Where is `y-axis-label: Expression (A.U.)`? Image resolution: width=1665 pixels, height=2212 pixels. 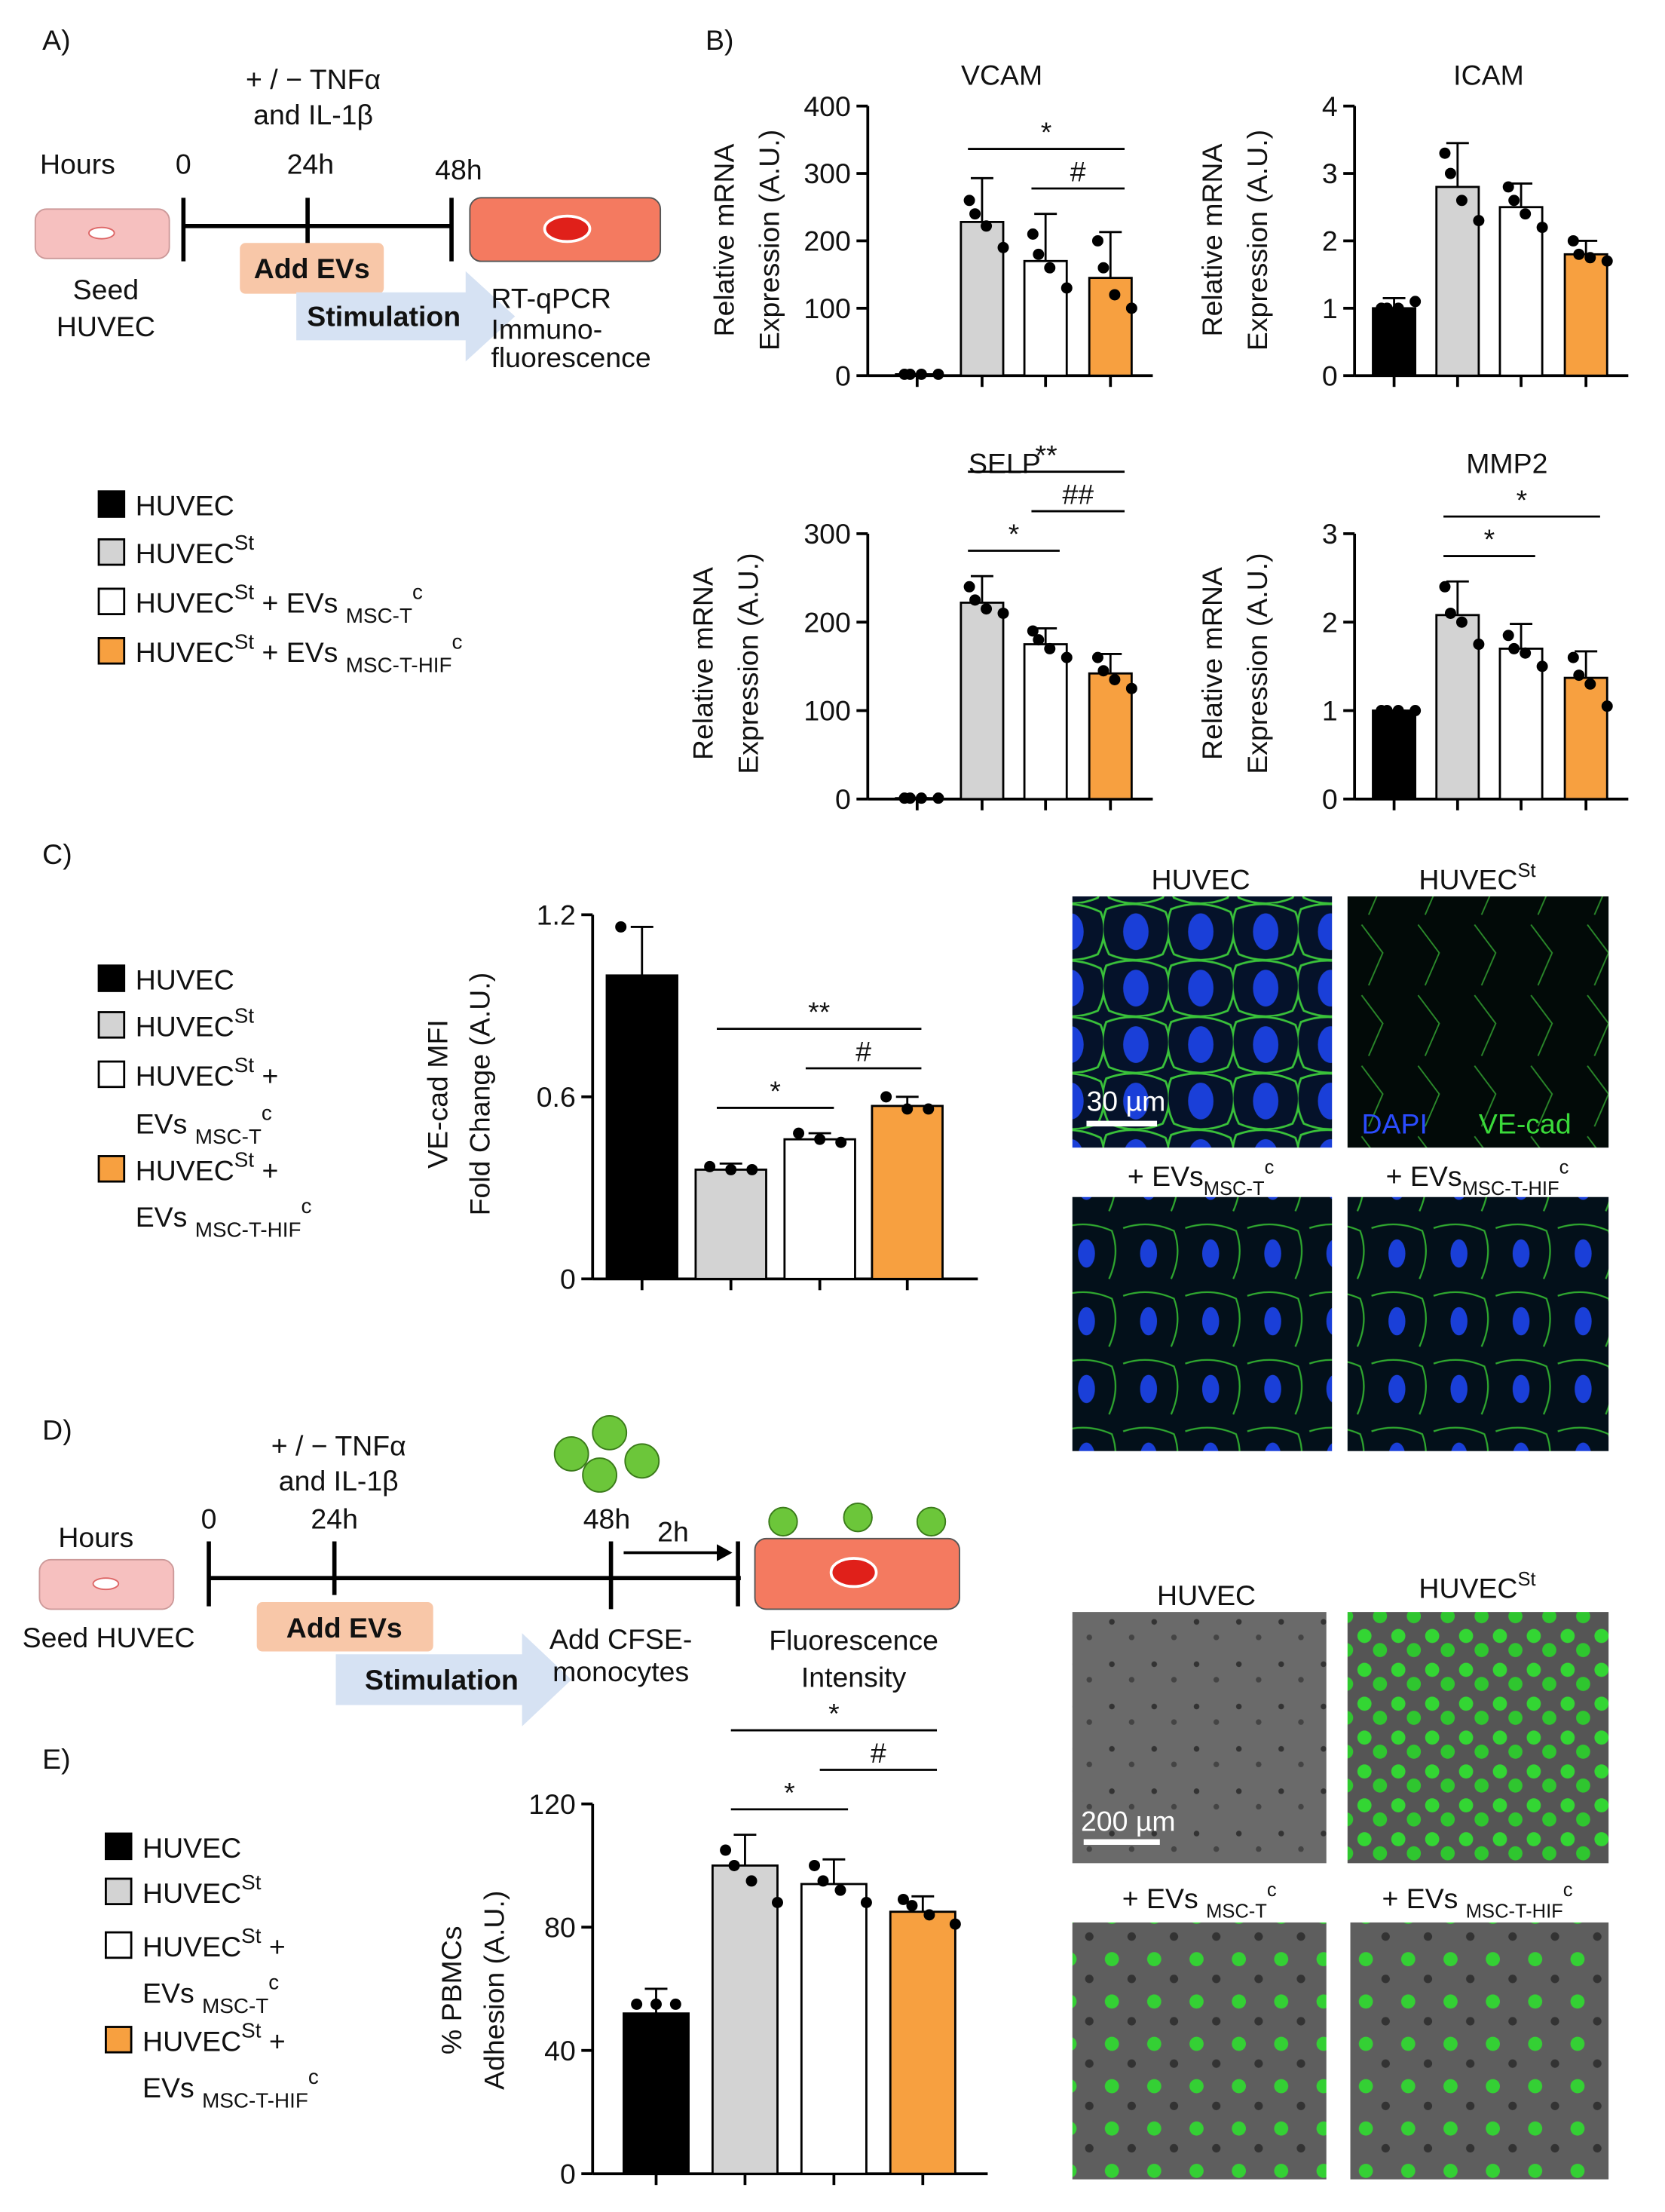 y-axis-label: Expression (A.U.) is located at coordinates (769, 240).